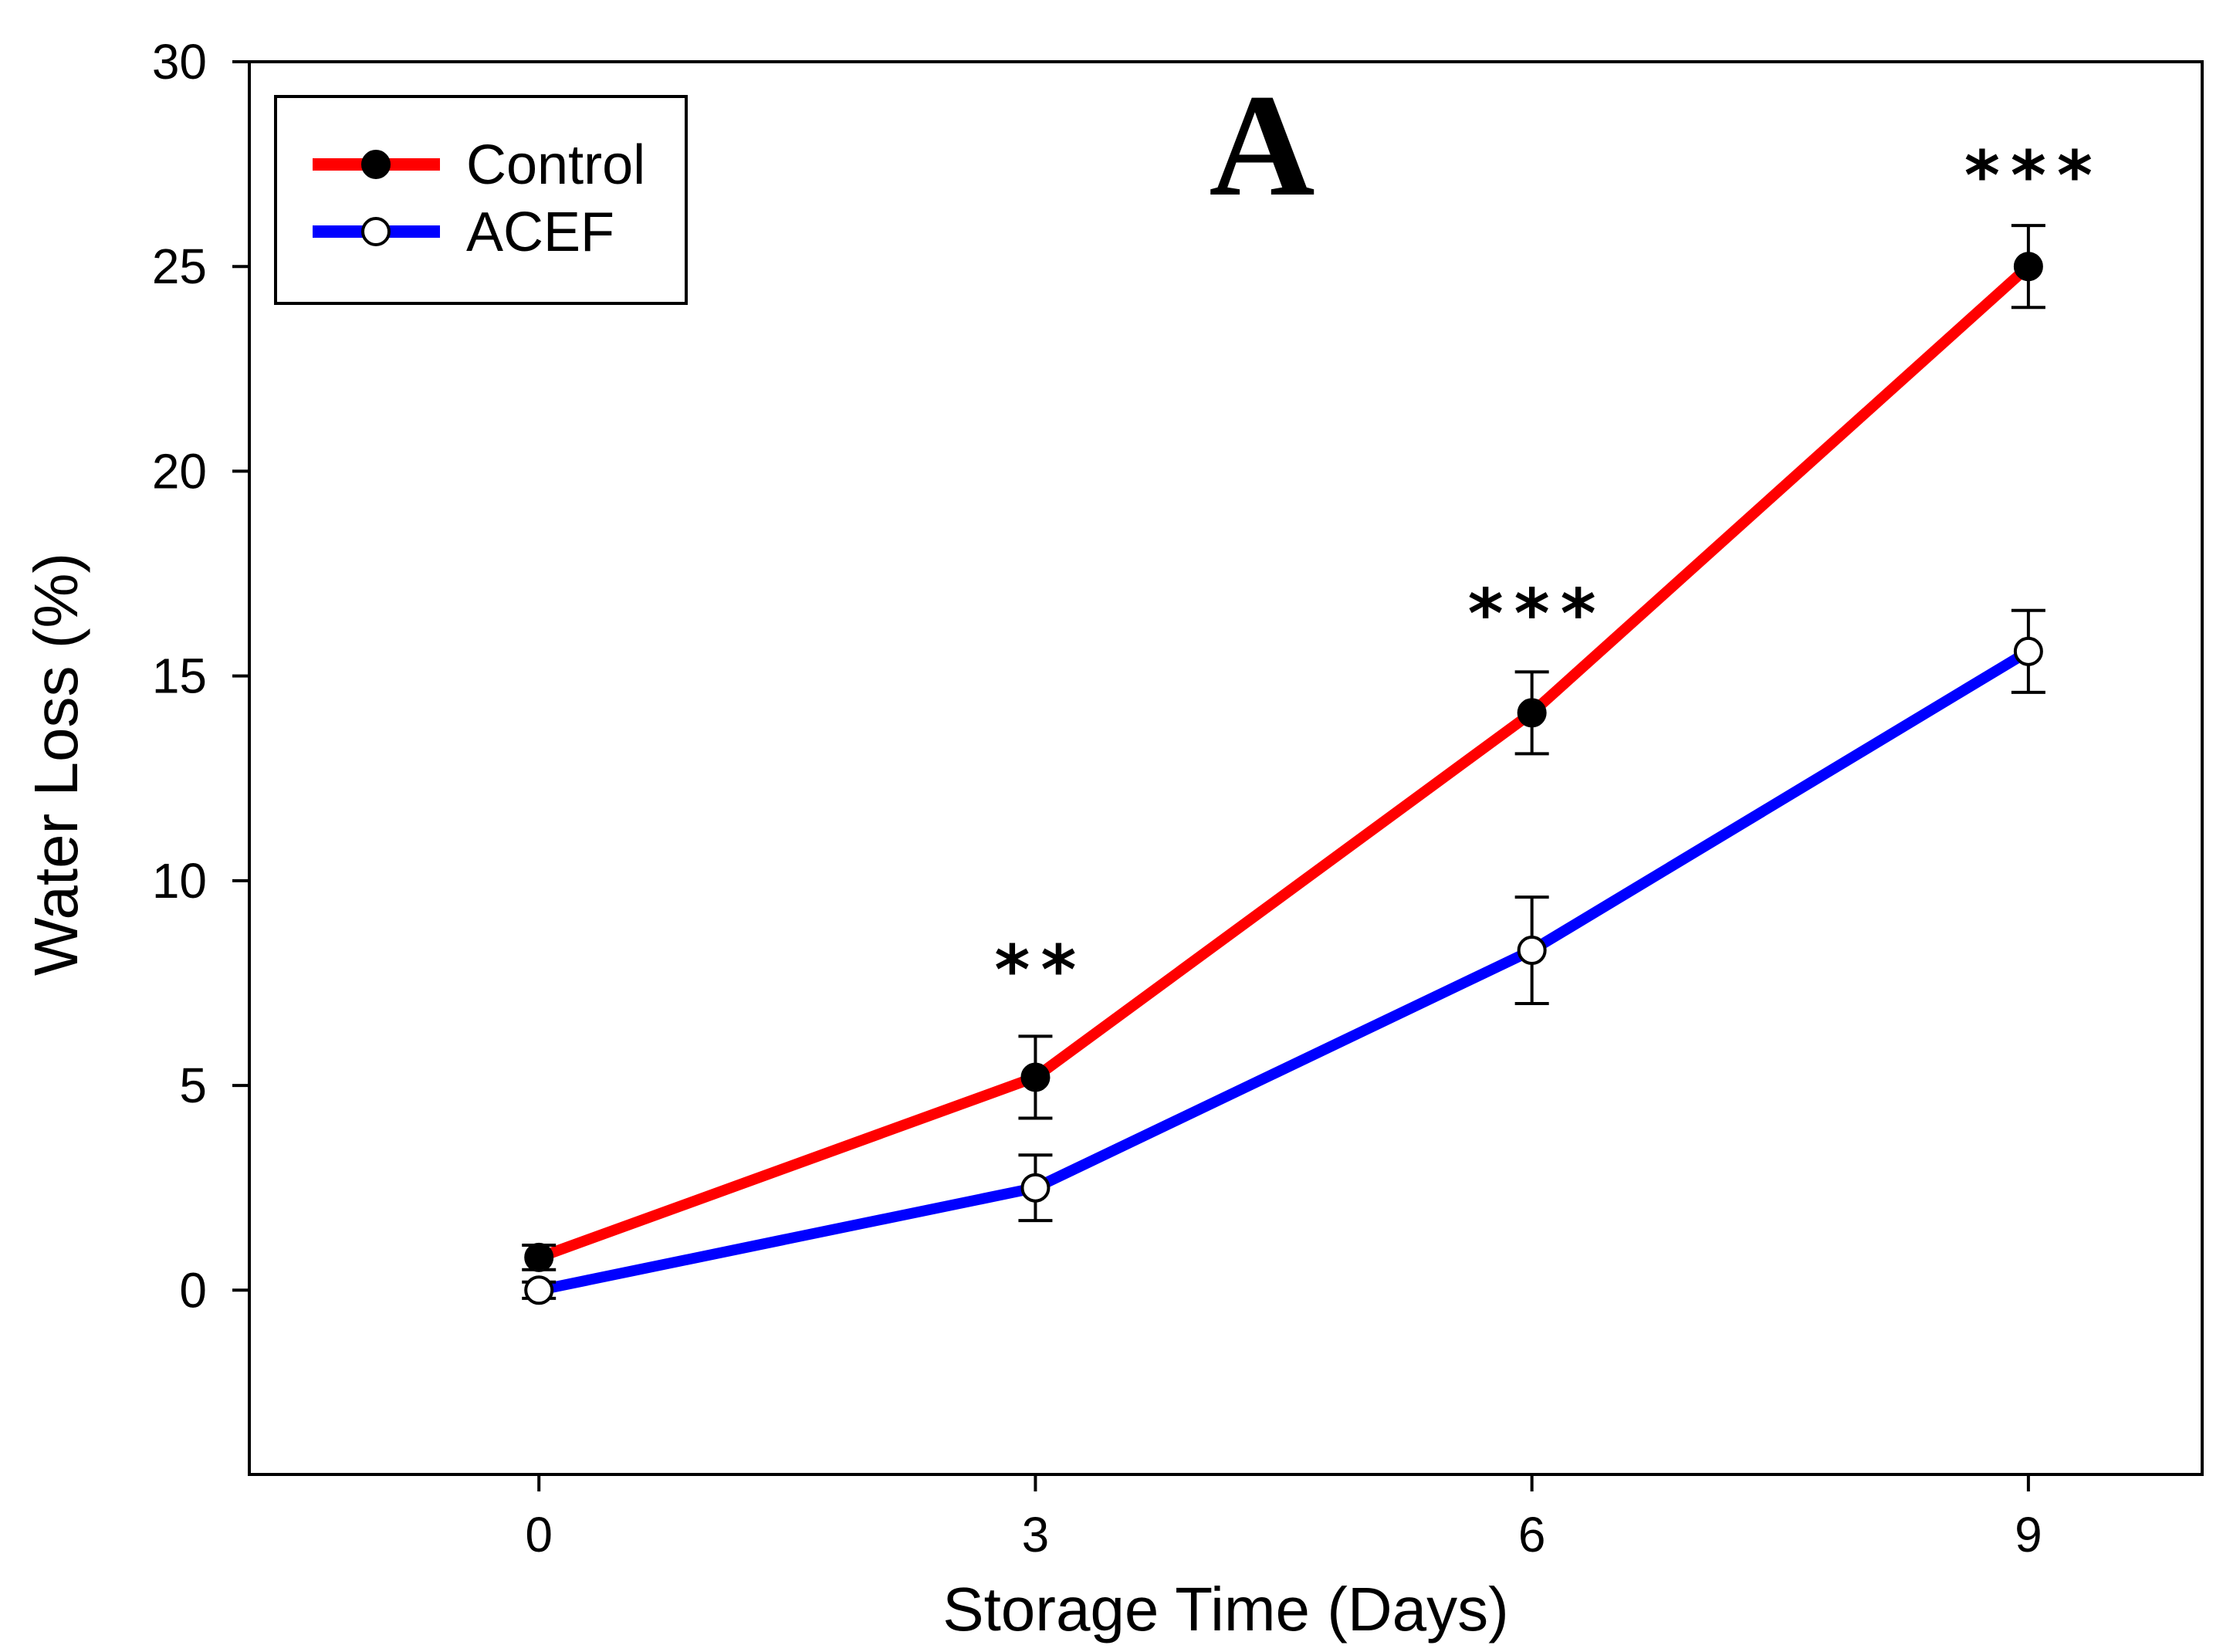  Describe the element at coordinates (376, 165) in the screenshot. I see `legend-marker-control` at that location.